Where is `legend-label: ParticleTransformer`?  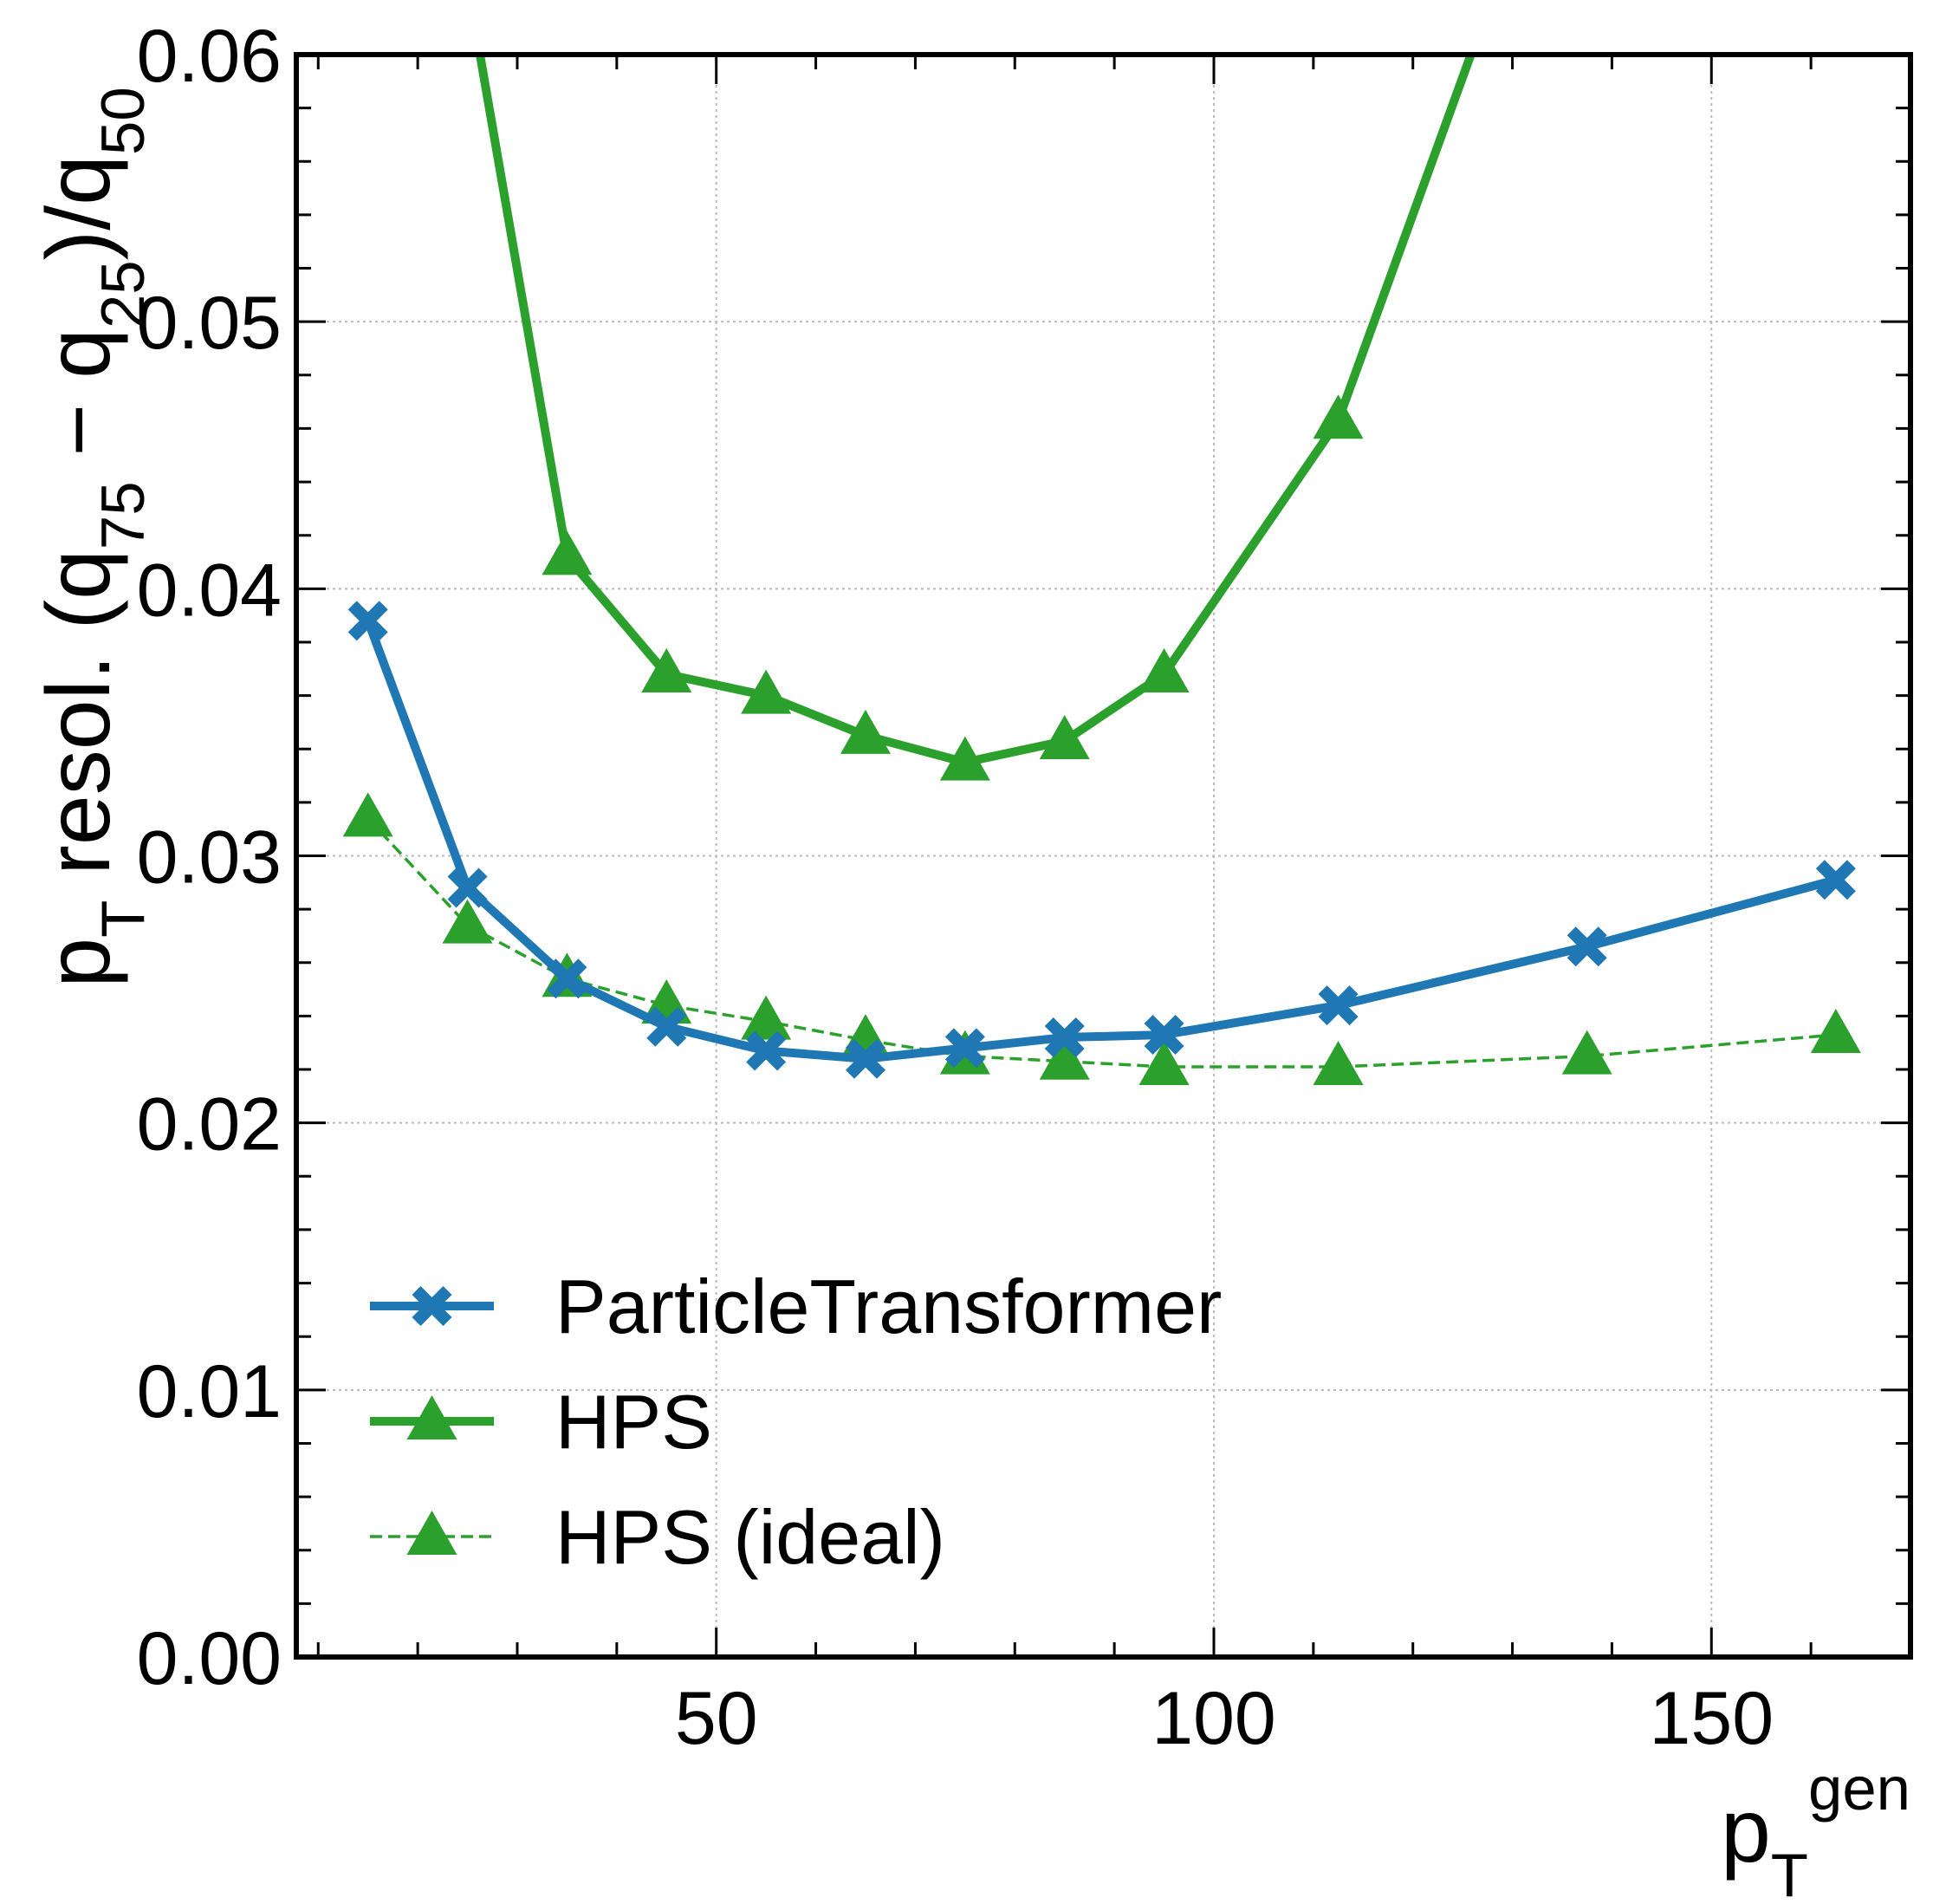 legend-label: ParticleTransformer is located at coordinates (889, 1306).